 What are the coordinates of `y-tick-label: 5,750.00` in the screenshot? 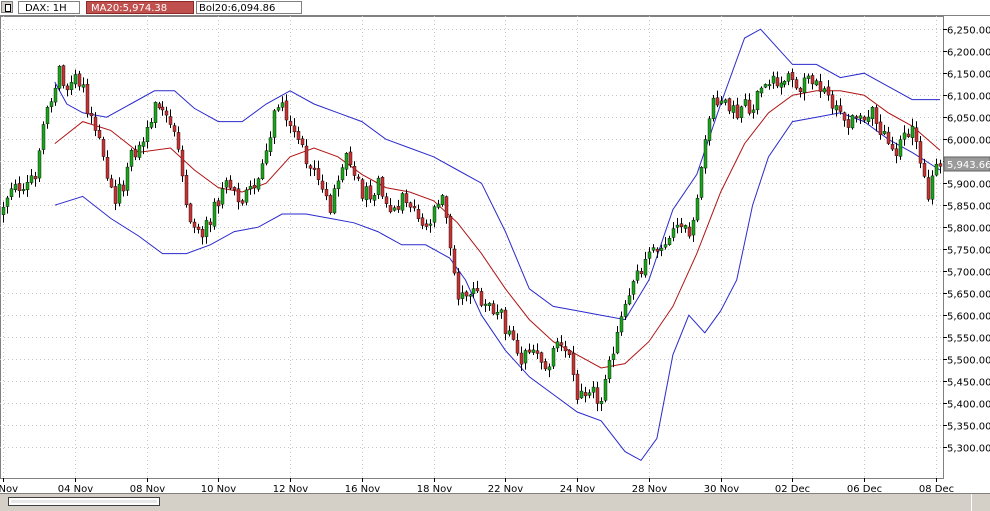 It's located at (968, 251).